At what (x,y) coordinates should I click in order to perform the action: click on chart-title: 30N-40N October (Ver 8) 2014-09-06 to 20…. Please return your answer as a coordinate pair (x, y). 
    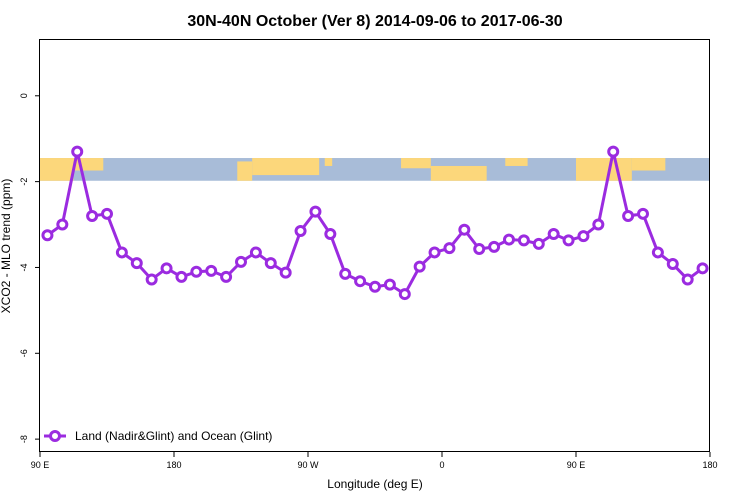
    Looking at the image, I should click on (374, 21).